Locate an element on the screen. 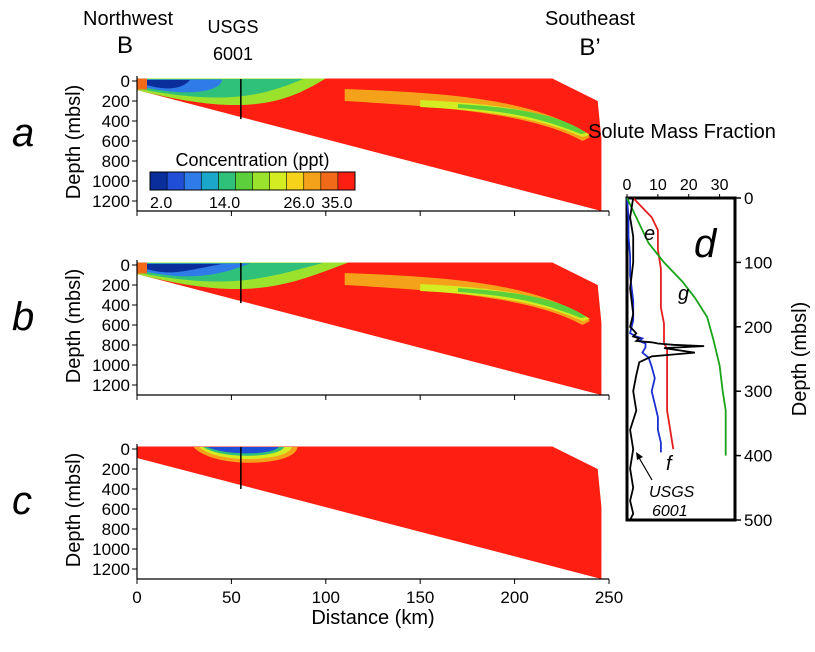 This screenshot has height=652, width=815. y-tick-label-c: 800 is located at coordinates (116, 529).